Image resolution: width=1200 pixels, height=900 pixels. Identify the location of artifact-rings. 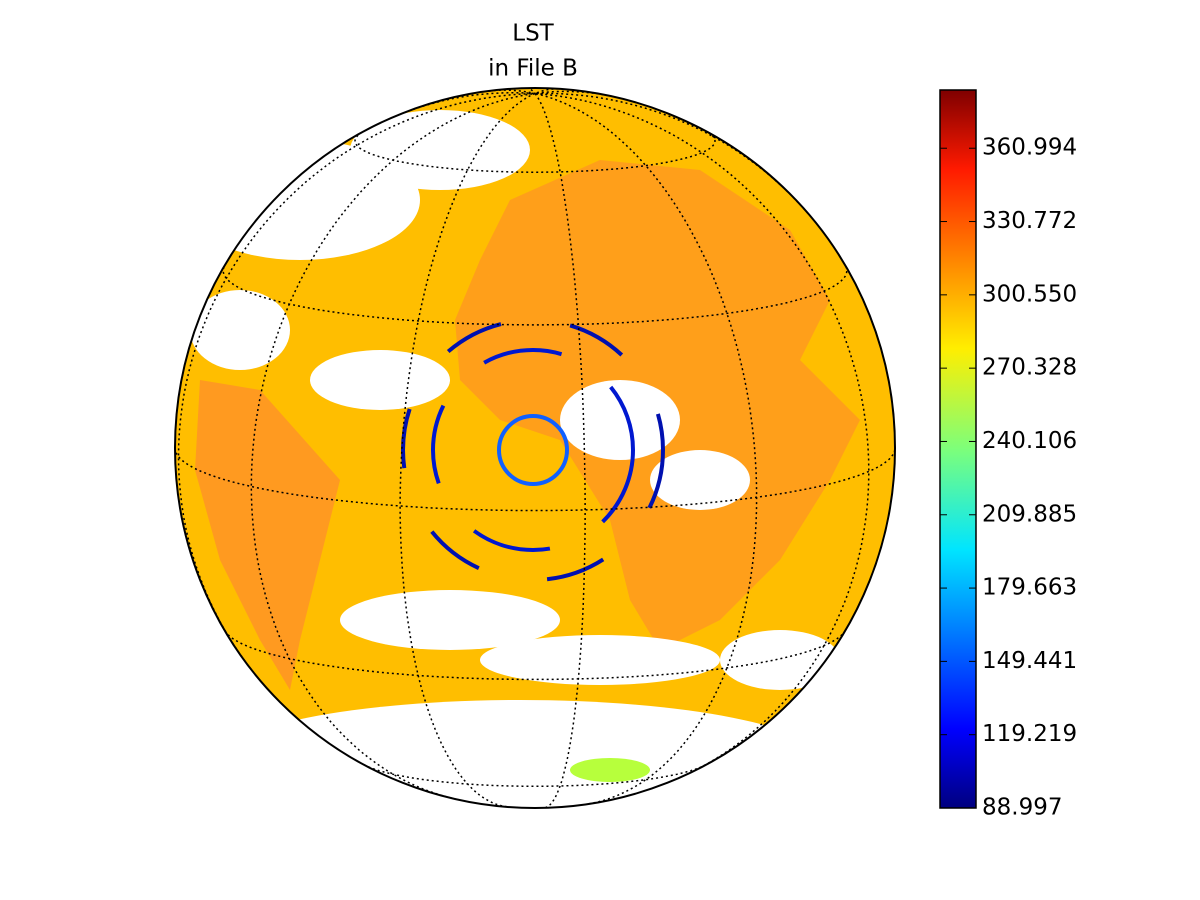
(533, 450).